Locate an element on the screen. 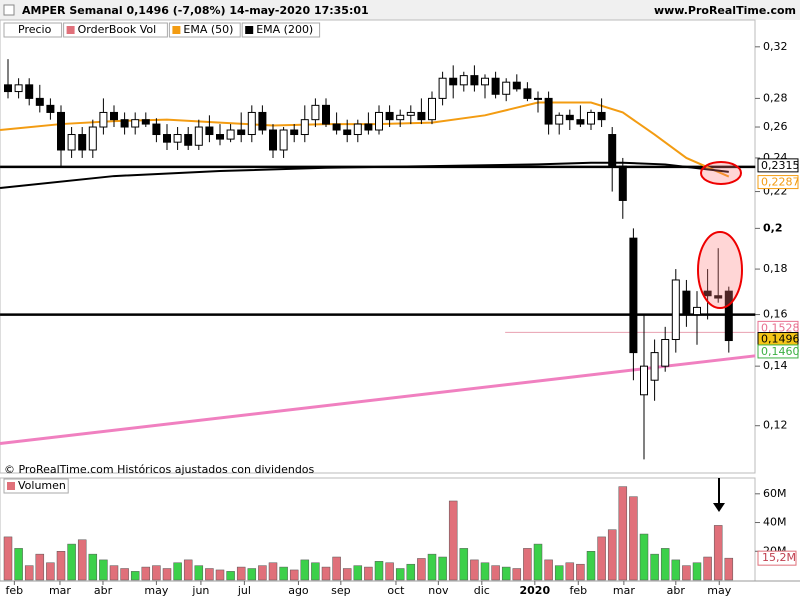 The image size is (800, 600). x-tick-label: feb is located at coordinates (15, 590).